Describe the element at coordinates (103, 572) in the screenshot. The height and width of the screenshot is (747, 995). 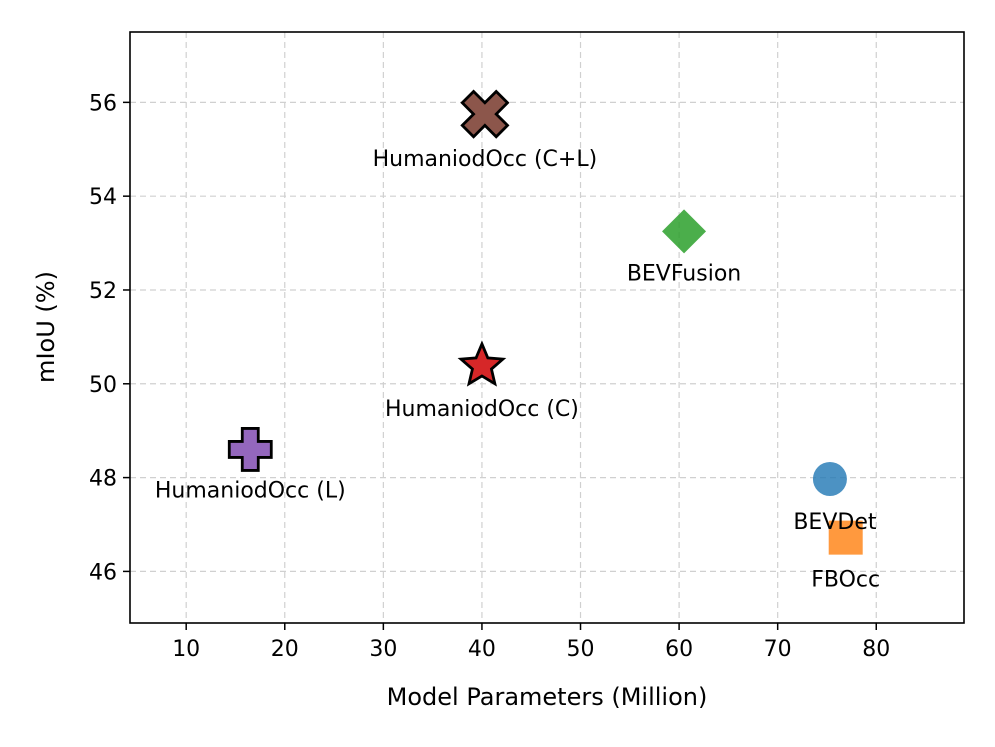
I see `y-tick-label: 46` at that location.